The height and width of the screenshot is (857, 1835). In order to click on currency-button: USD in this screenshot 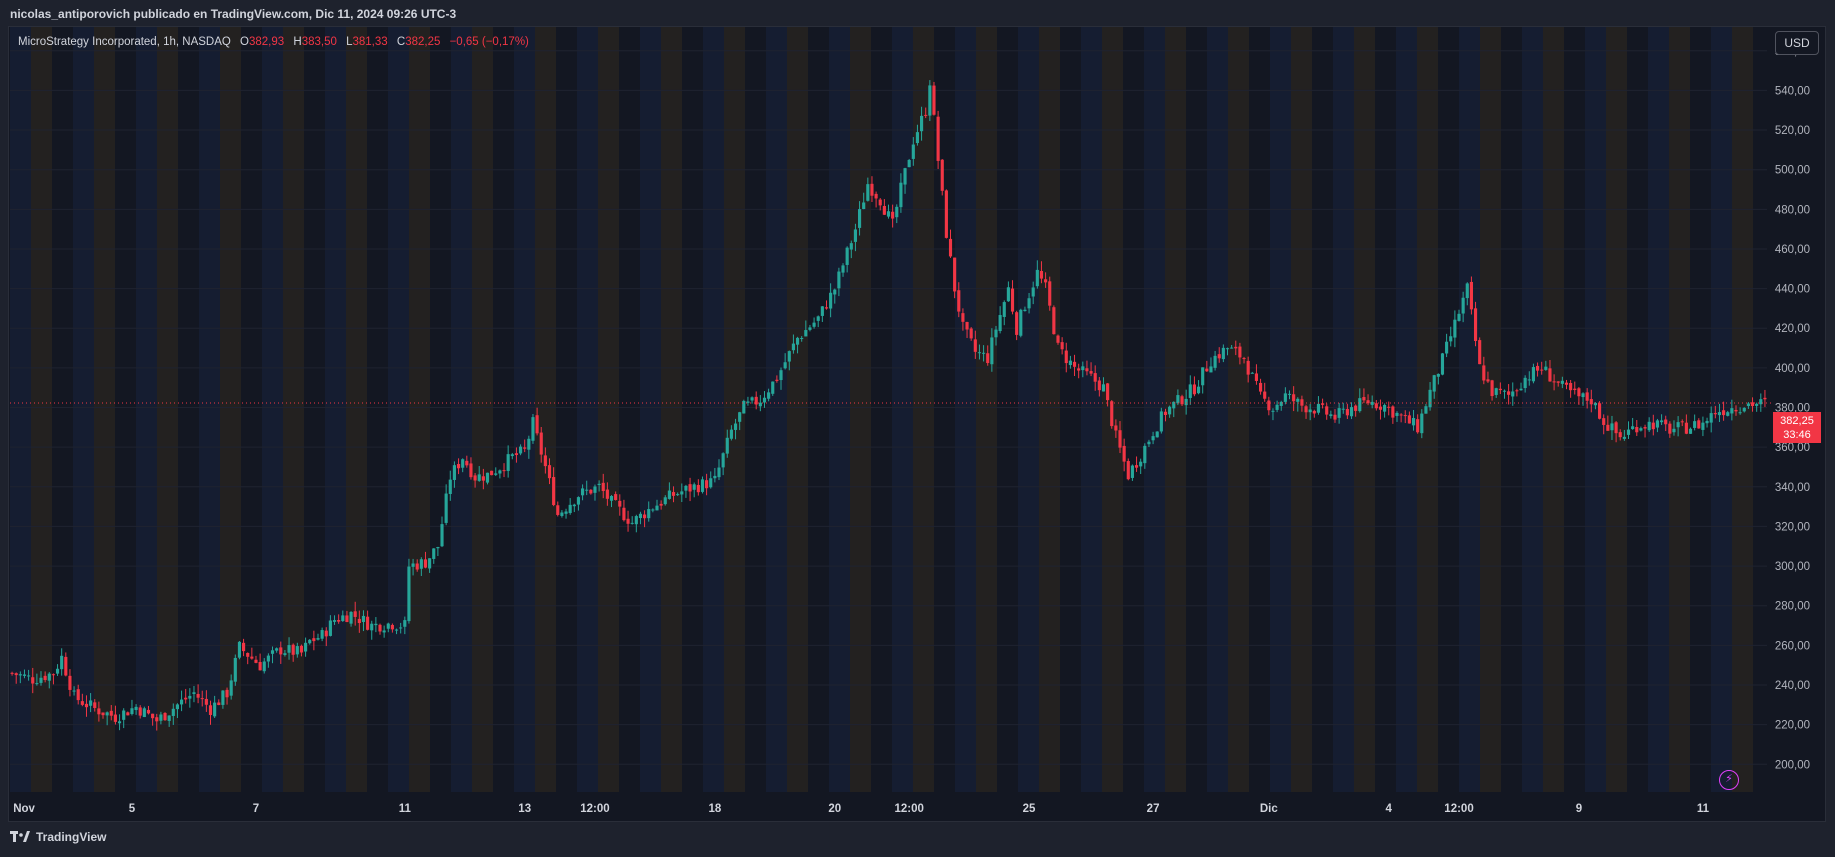, I will do `click(1797, 43)`.